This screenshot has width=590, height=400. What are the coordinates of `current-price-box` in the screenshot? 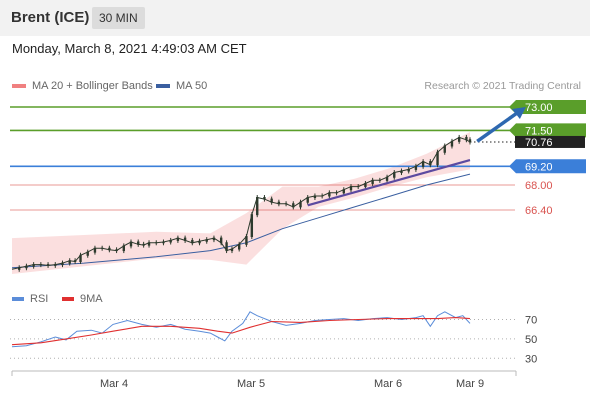 It's located at (550, 141).